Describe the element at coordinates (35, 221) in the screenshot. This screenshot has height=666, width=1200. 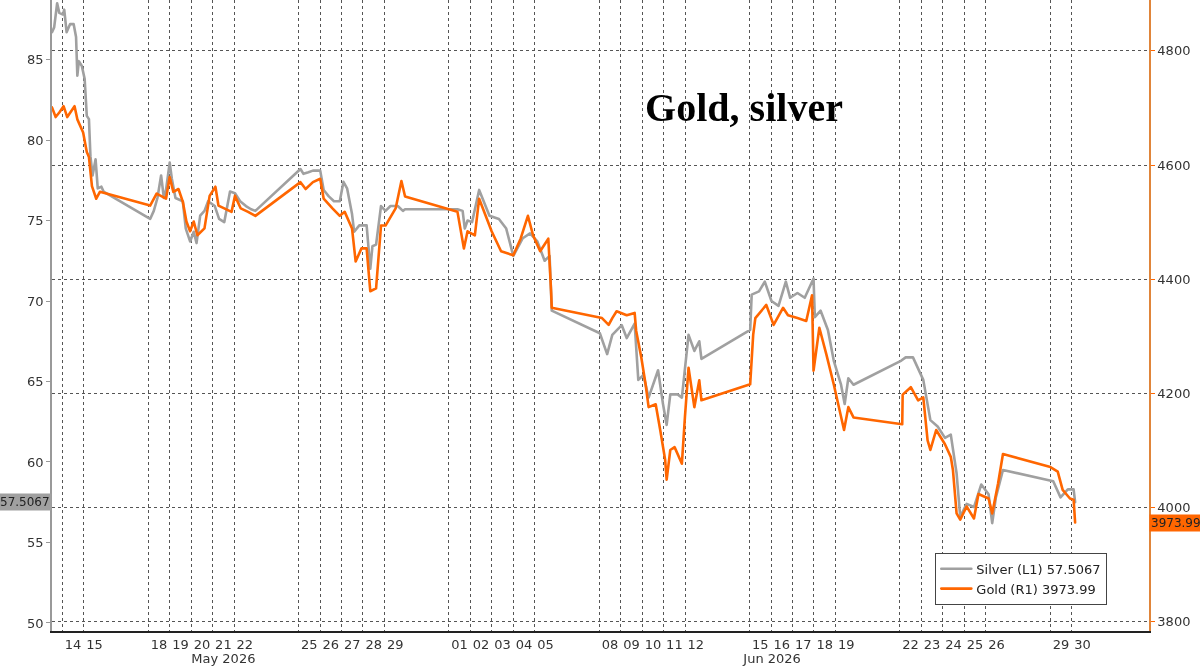
I see `y-tick-label: 75` at that location.